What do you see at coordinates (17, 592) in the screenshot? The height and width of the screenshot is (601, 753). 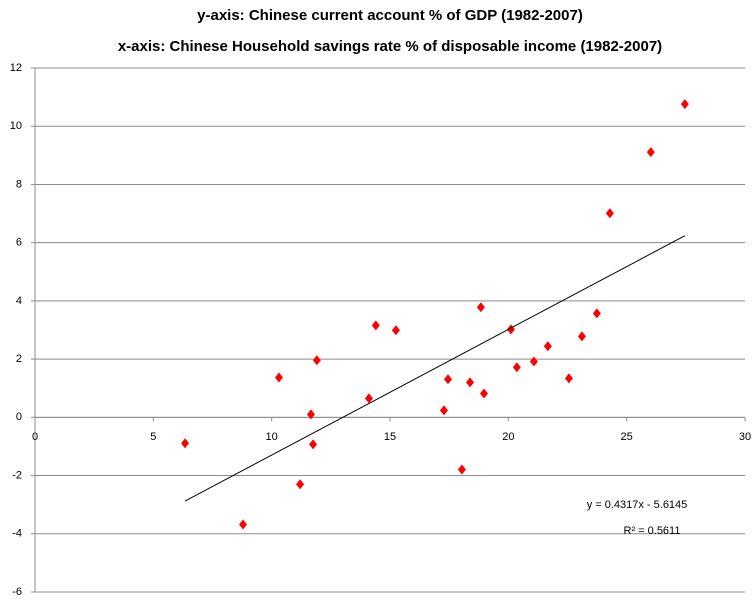 I see `y-tick-label: -6` at bounding box center [17, 592].